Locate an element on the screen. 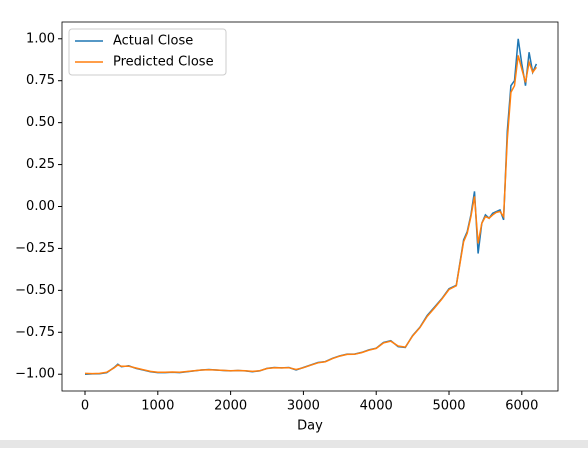 The image size is (588, 452). x-tick-label: 1000 is located at coordinates (157, 406).